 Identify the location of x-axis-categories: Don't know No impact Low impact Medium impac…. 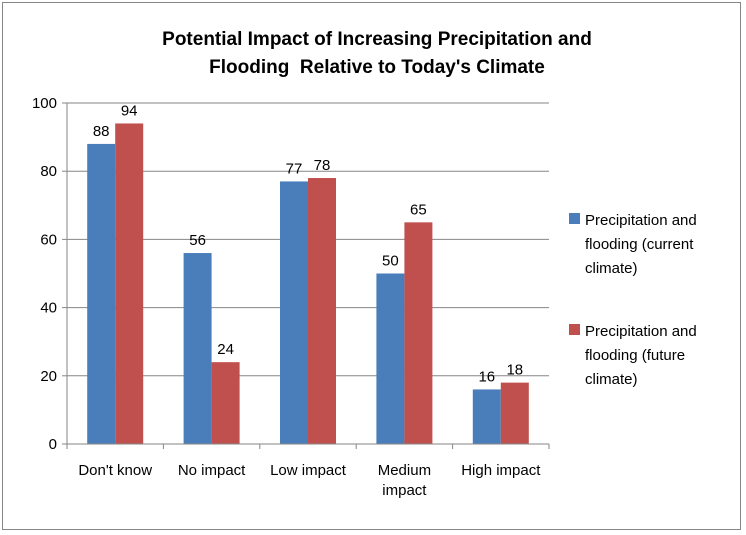
(309, 480).